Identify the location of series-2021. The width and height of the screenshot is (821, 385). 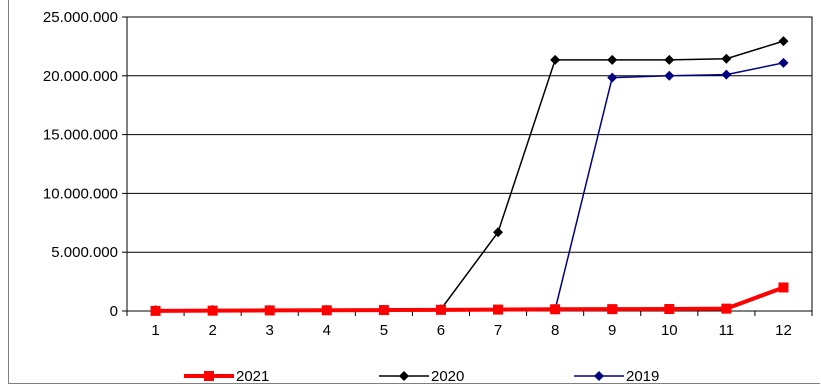
(469, 299).